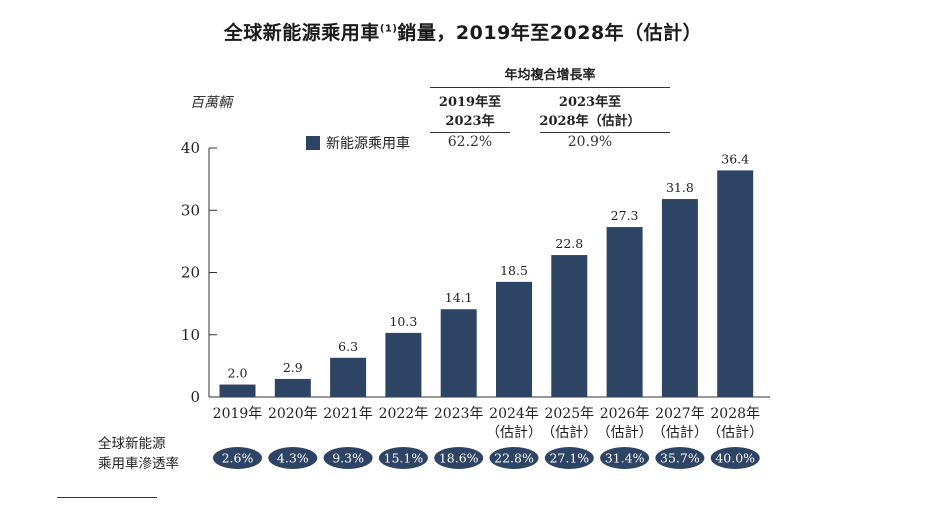 The width and height of the screenshot is (926, 506). What do you see at coordinates (680, 187) in the screenshot?
I see `data-label: 31.8` at bounding box center [680, 187].